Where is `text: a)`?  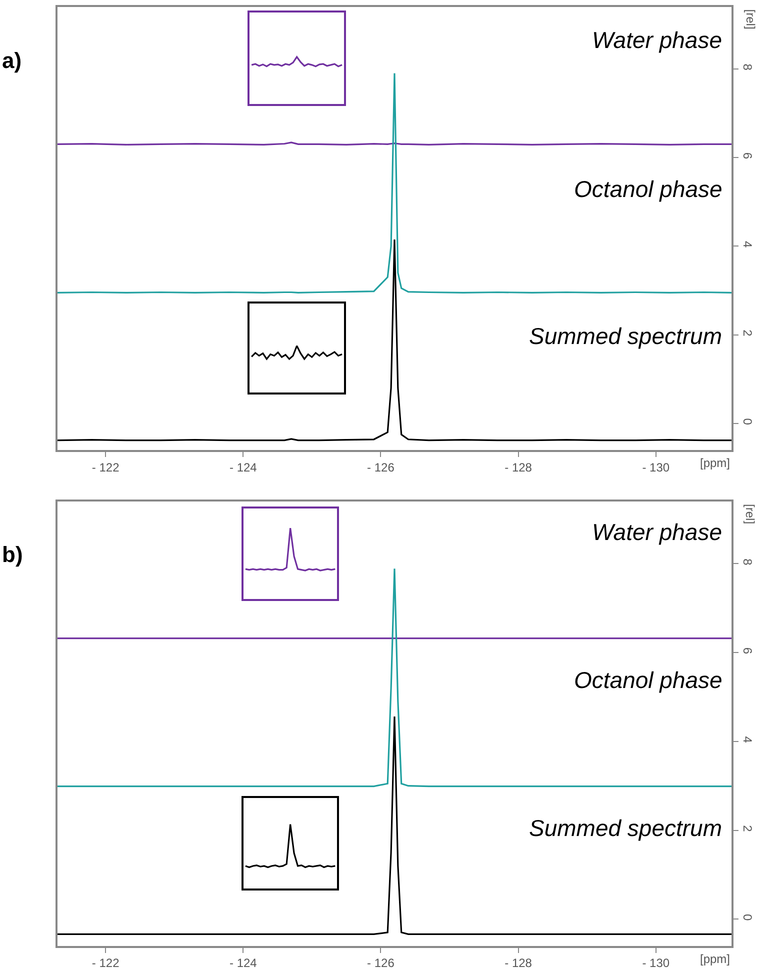
text: a) is located at coordinates (12, 60).